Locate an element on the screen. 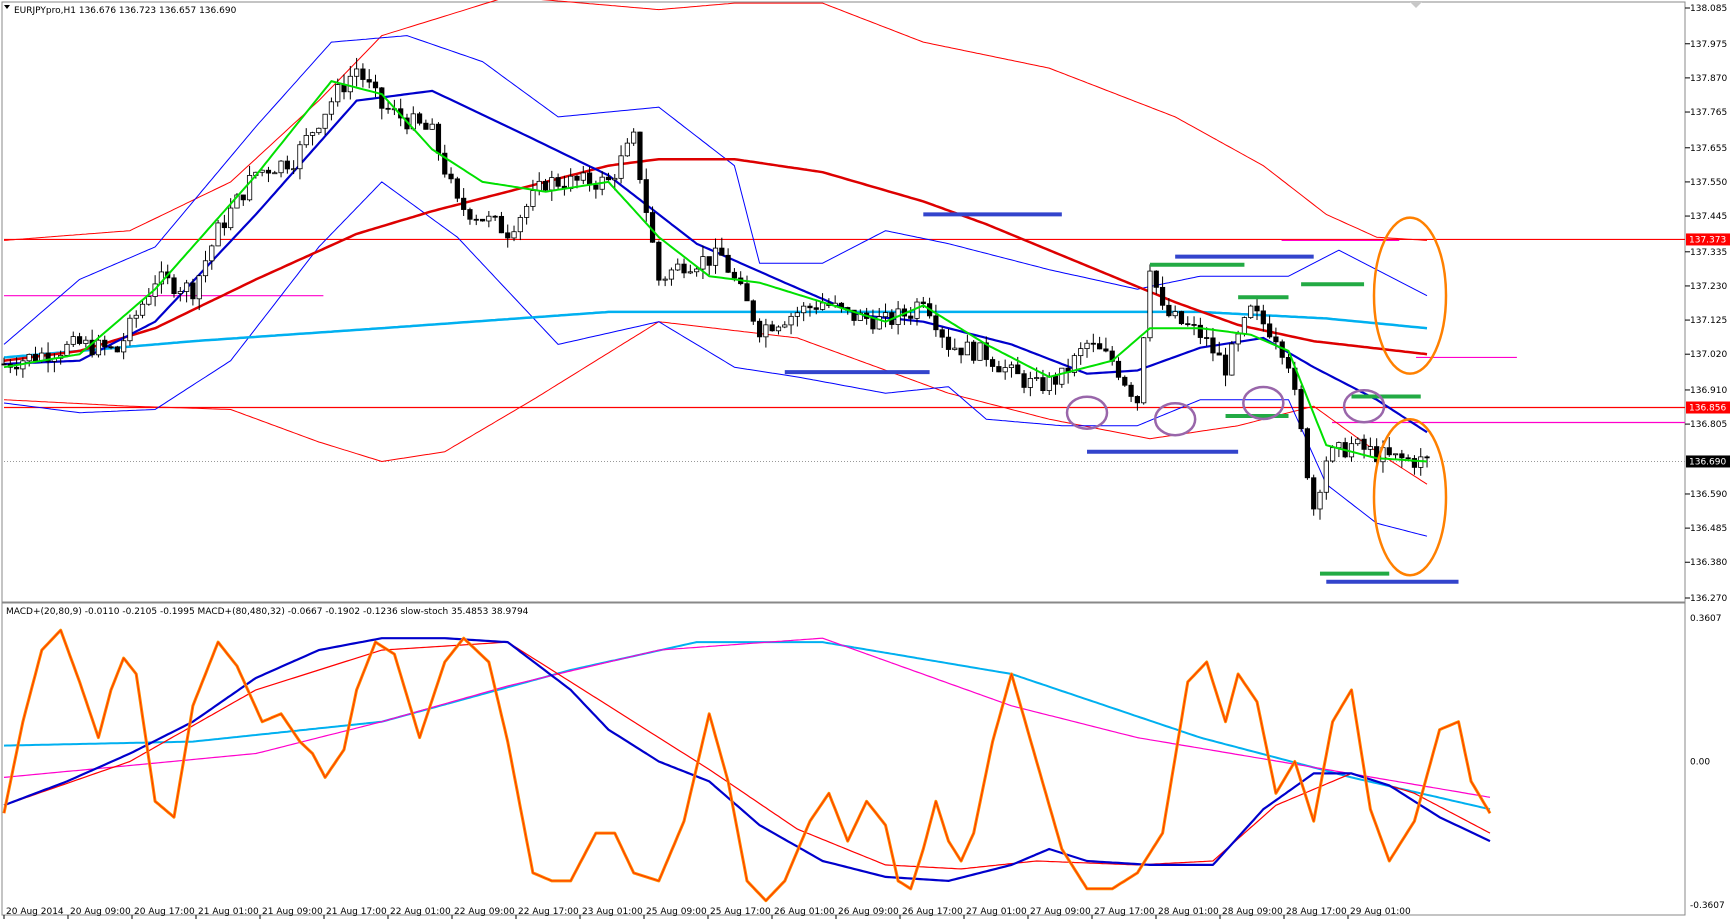 This screenshot has height=923, width=1733. indicator-tick-label: -0.3607 is located at coordinates (1707, 906).